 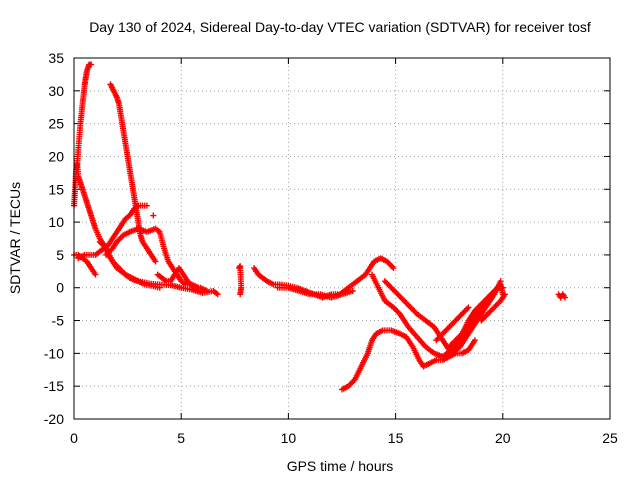 I want to click on y-tick-label: 15, so click(x=56, y=189).